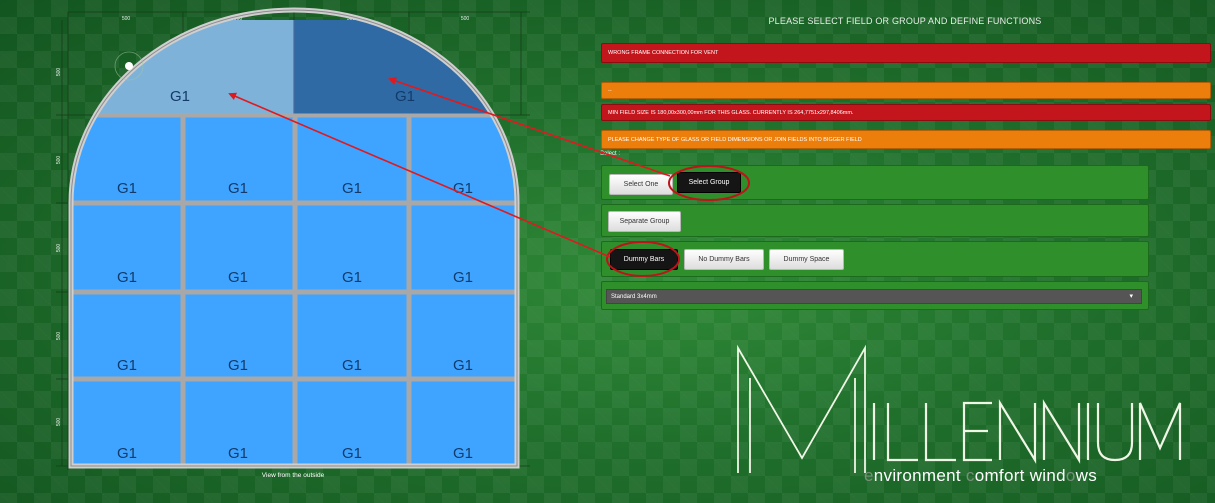 The height and width of the screenshot is (503, 1215). I want to click on error-message: WRONG FRAME CONNECTION FOR VENT, so click(906, 53).